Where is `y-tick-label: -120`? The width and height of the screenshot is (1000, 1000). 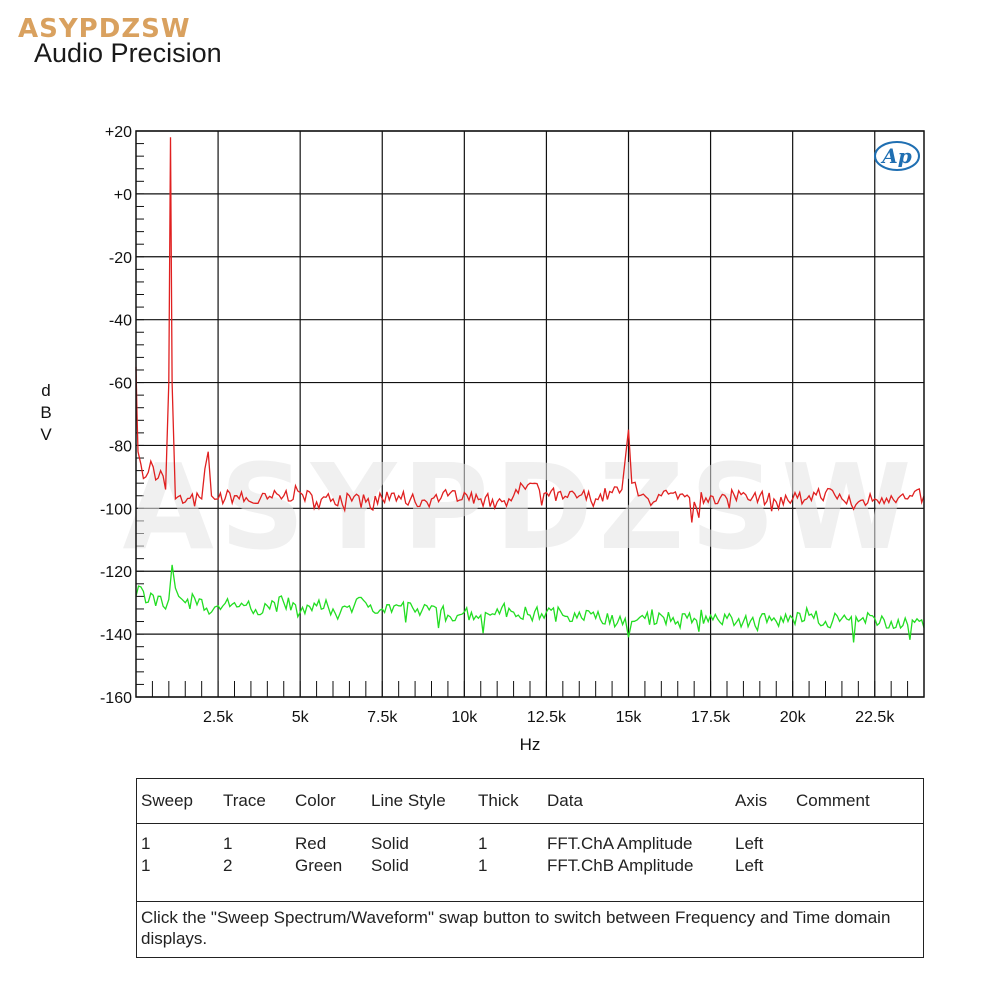 y-tick-label: -120 is located at coordinates (116, 572).